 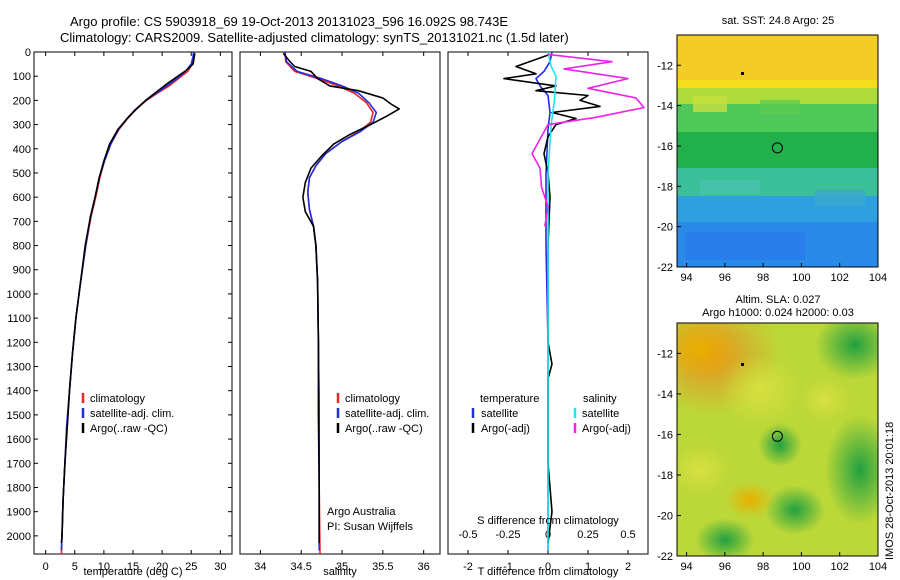 I want to click on sst-map-ticks: 94 96 98 100 102 104 -12 -14 -16 -18 -20 -22, so click(x=772, y=172).